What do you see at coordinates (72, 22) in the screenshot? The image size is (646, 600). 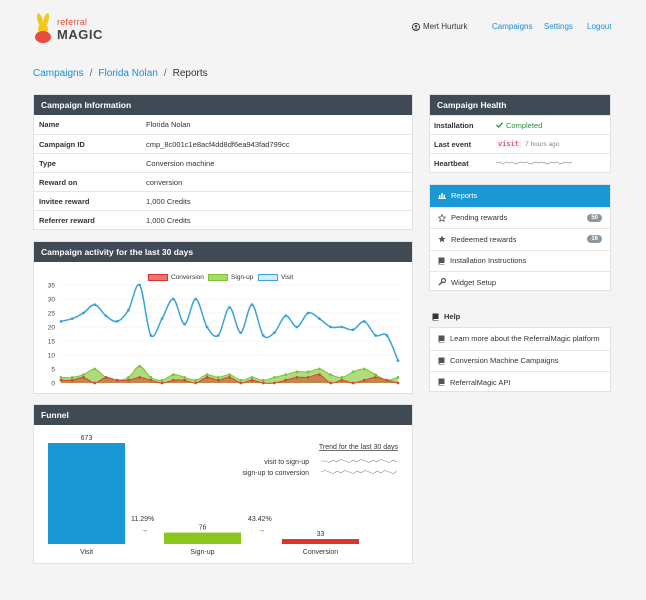 I see `logo-text-top: referral` at bounding box center [72, 22].